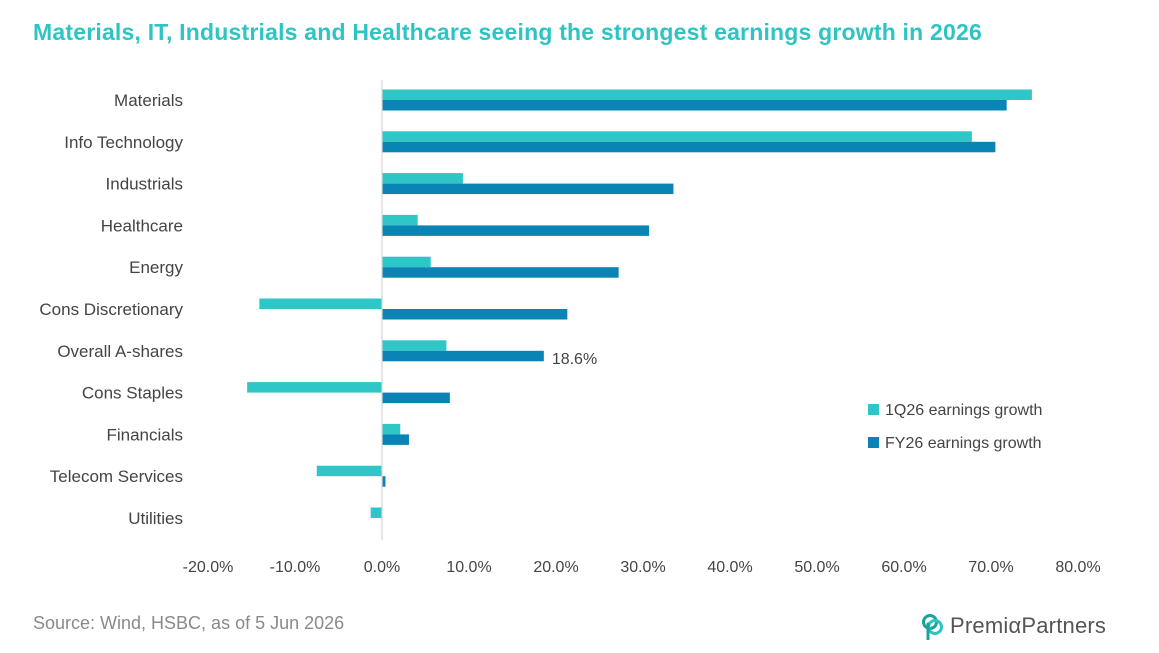 The height and width of the screenshot is (653, 1159). I want to click on premia-partners-logo-icon, so click(932, 627).